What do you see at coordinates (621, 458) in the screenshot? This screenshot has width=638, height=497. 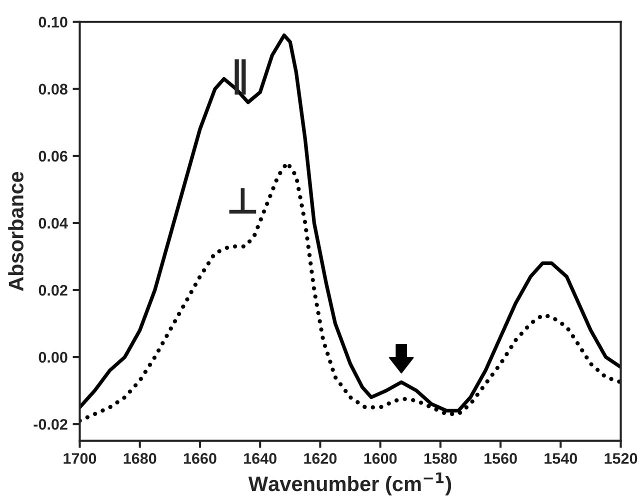 I see `x-tick-label: 1520` at bounding box center [621, 458].